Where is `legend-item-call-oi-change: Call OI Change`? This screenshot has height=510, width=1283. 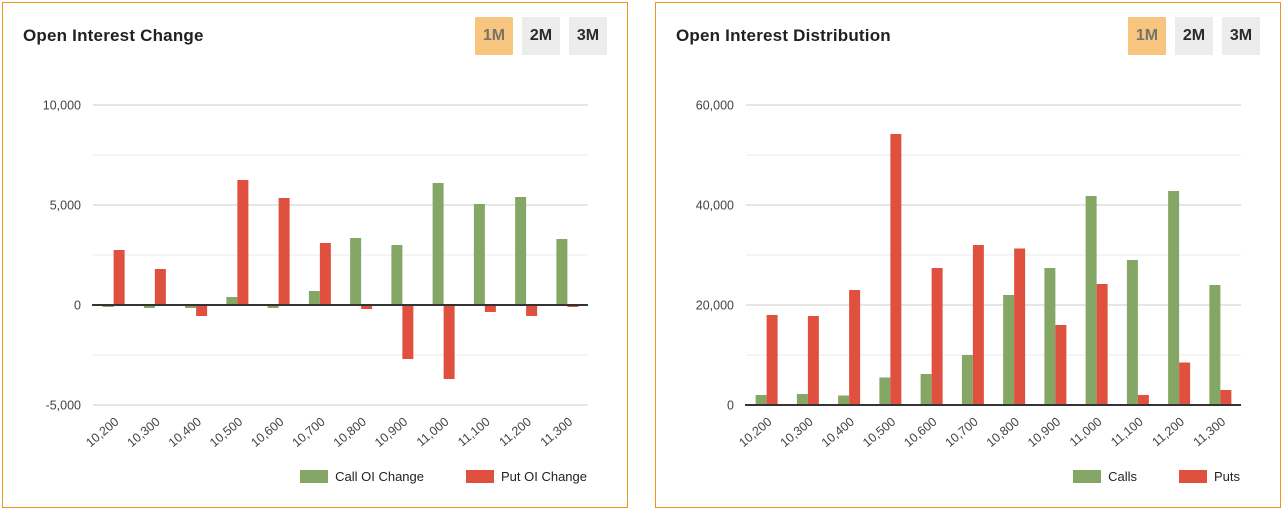 legend-item-call-oi-change: Call OI Change is located at coordinates (362, 476).